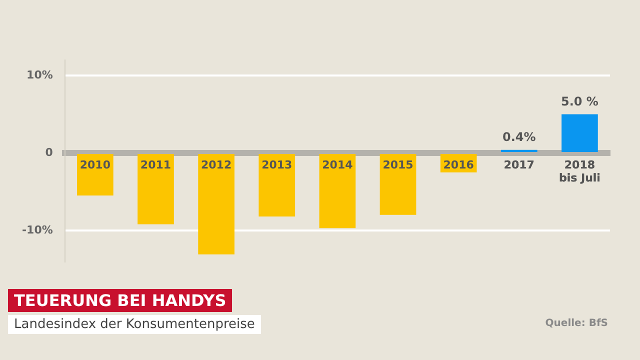  Describe the element at coordinates (95, 165) in the screenshot. I see `x-tick-label: 2010` at that location.